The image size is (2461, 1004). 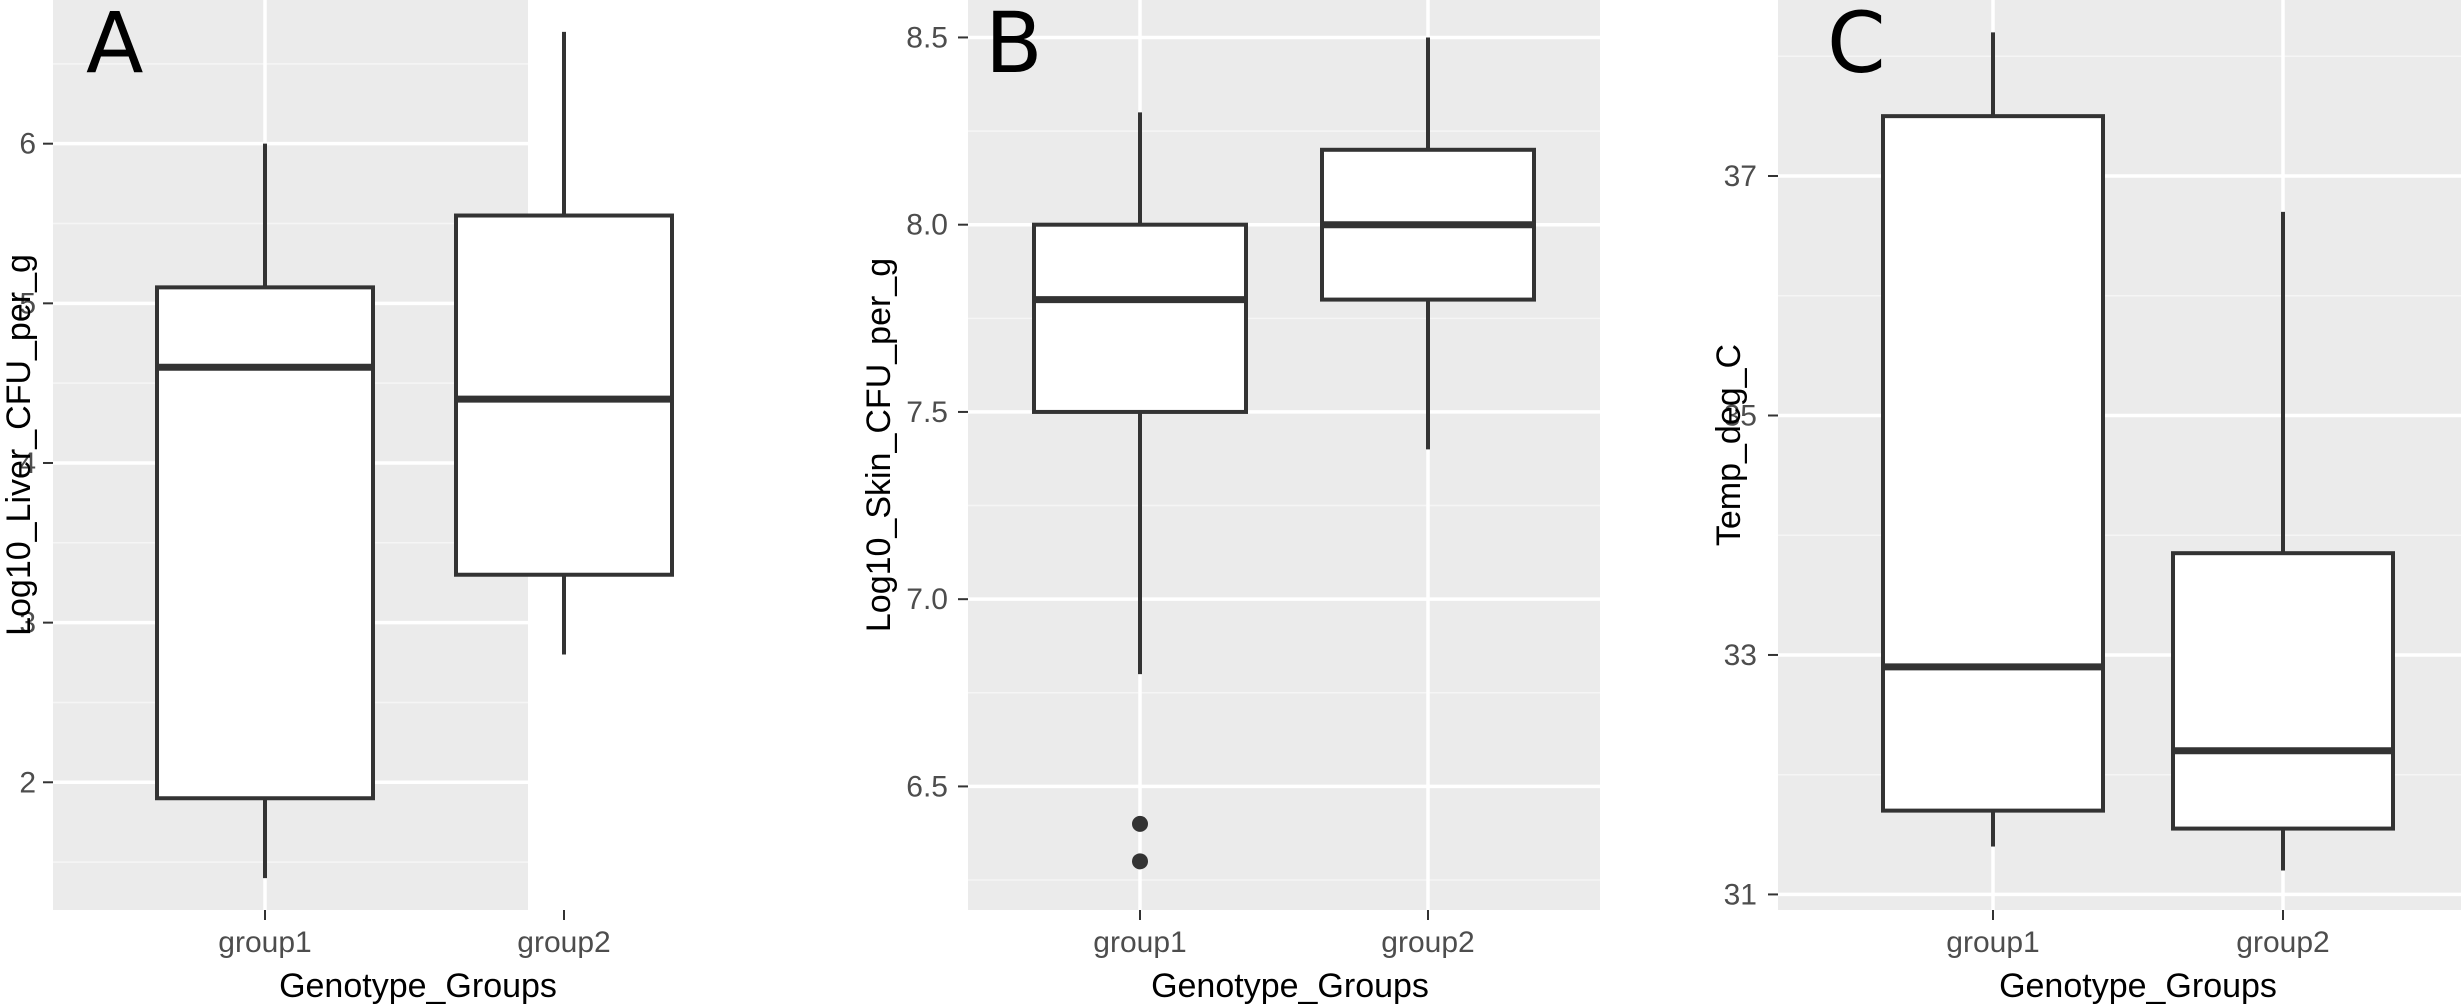 I want to click on y-tick-label: 2, so click(x=27, y=782).